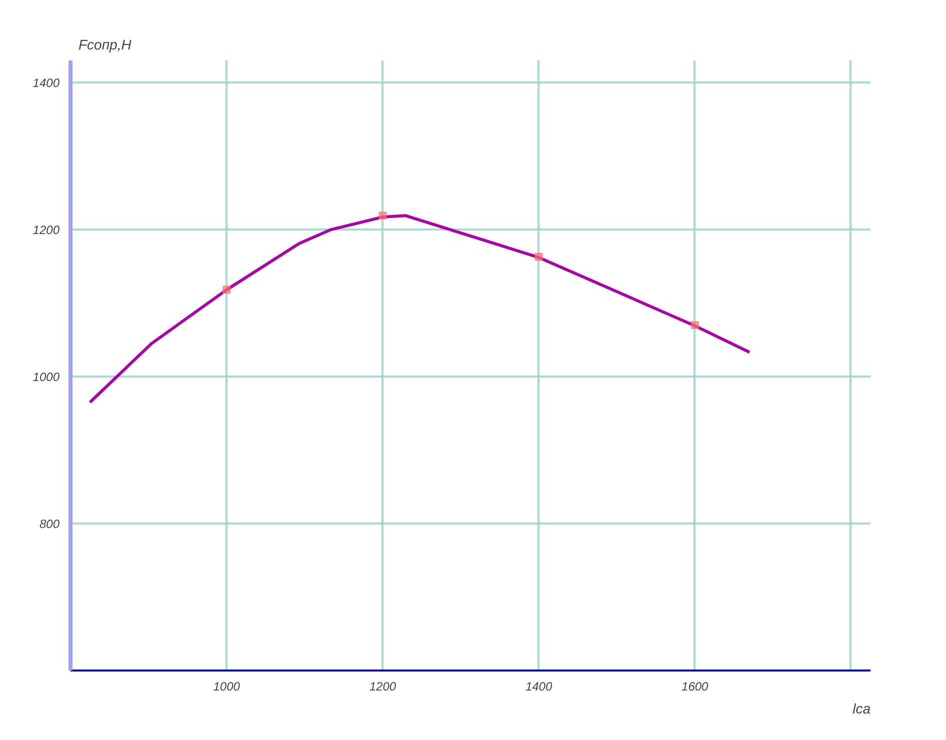 Image resolution: width=946 pixels, height=740 pixels. I want to click on y-tick-label: 800, so click(49, 524).